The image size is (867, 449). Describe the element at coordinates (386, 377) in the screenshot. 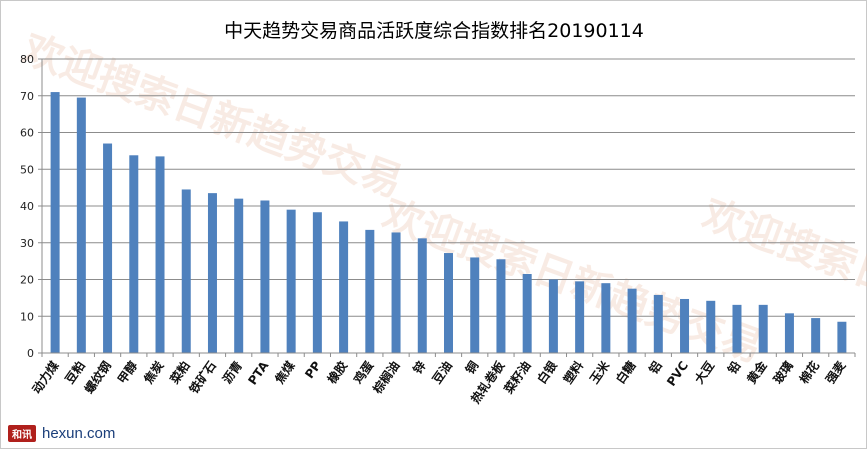

I see `x-tick-label: 棕榈油` at that location.